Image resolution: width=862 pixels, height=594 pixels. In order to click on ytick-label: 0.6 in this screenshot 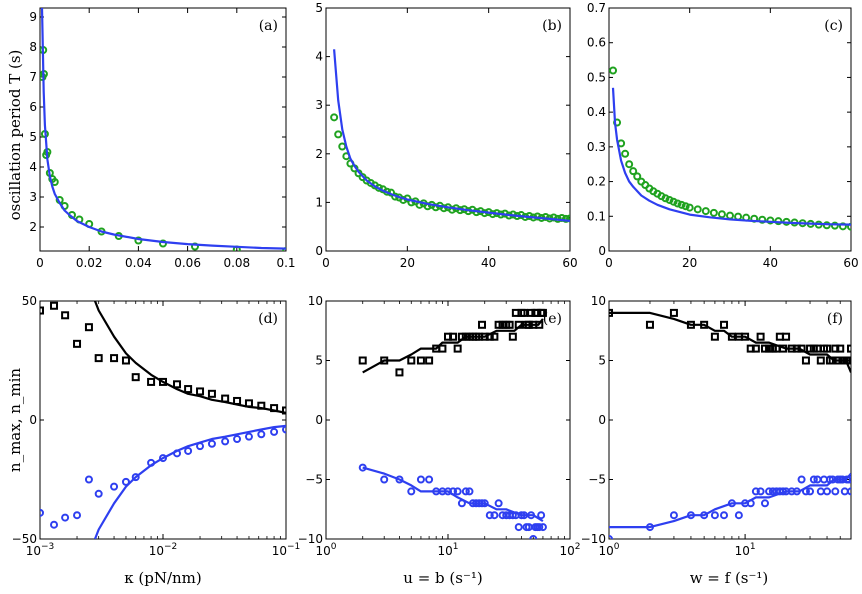, I will do `click(596, 43)`.